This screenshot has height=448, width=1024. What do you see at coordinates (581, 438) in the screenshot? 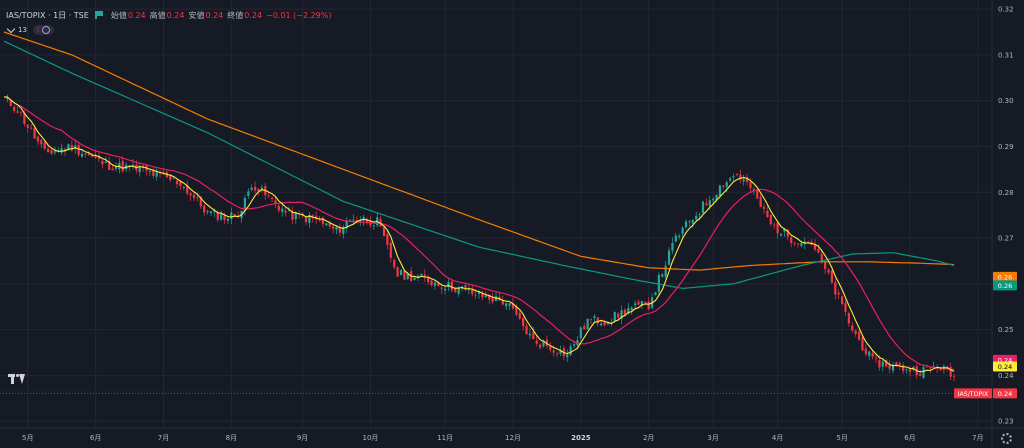
I see `x-tick-label: 2025` at bounding box center [581, 438].